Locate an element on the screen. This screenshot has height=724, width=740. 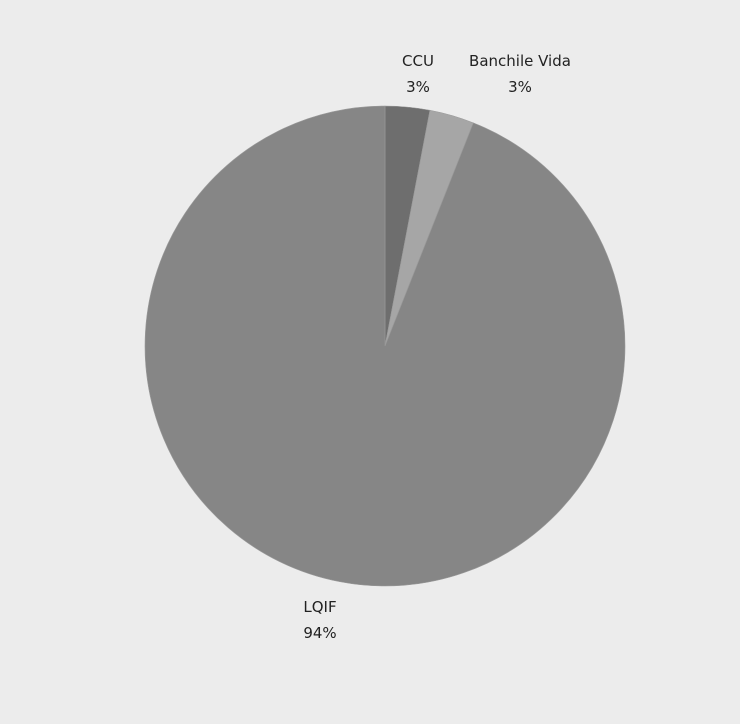
slice-label-ccu-value: 3% is located at coordinates (418, 87).